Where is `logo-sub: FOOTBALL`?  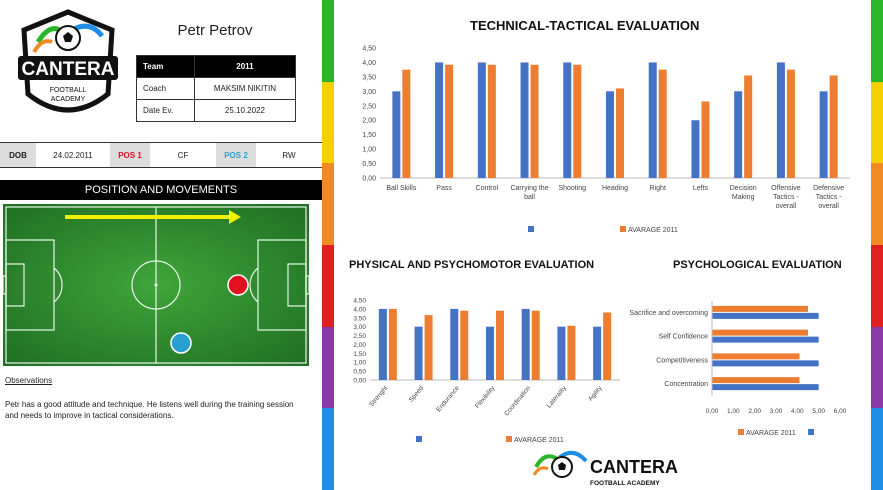 logo-sub: FOOTBALL is located at coordinates (68, 90).